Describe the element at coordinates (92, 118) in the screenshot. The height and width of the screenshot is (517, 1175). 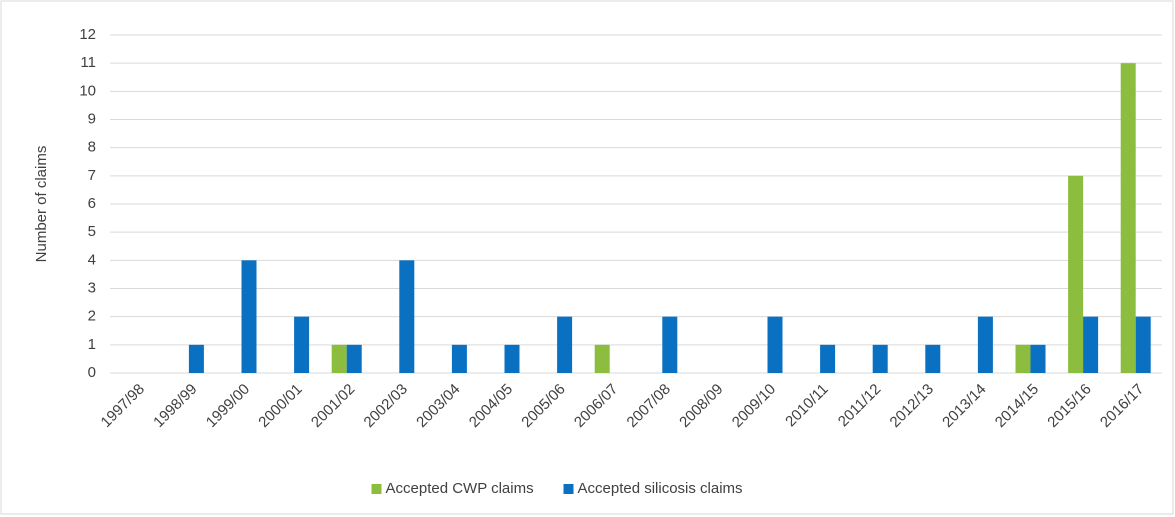
I see `y-tick-label: 9` at that location.